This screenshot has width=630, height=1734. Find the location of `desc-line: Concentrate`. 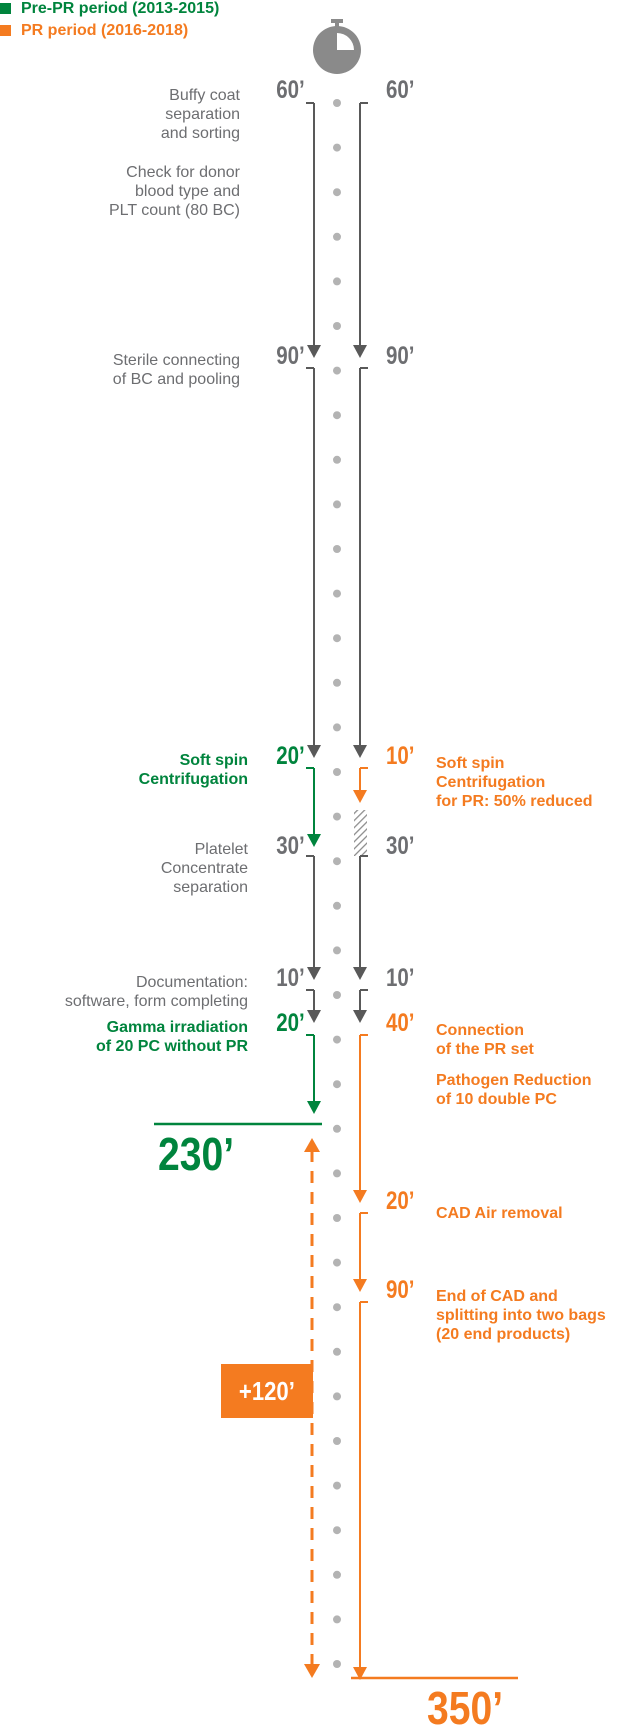

desc-line: Concentrate is located at coordinates (204, 868).